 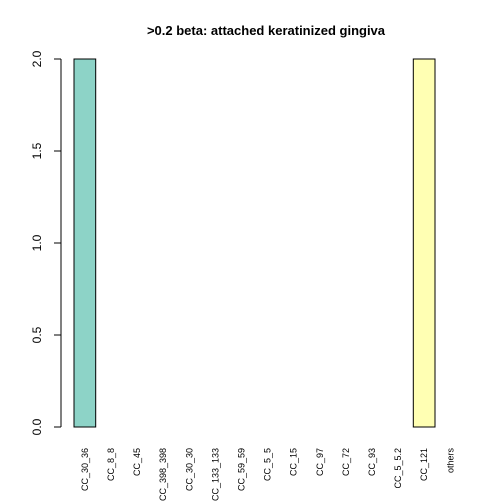 I want to click on x-tick-label: CC_121, so click(x=424, y=464).